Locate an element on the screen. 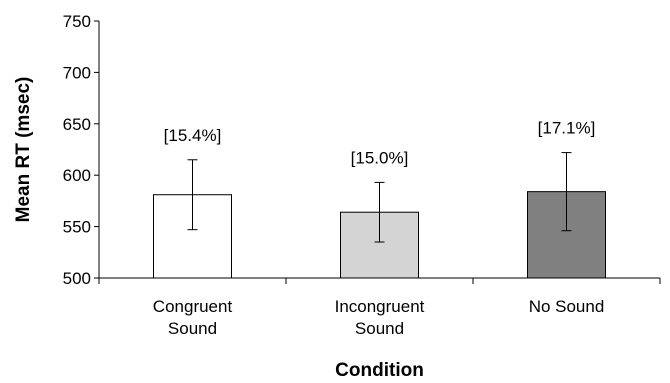  x-category-label: No Sound is located at coordinates (567, 306).